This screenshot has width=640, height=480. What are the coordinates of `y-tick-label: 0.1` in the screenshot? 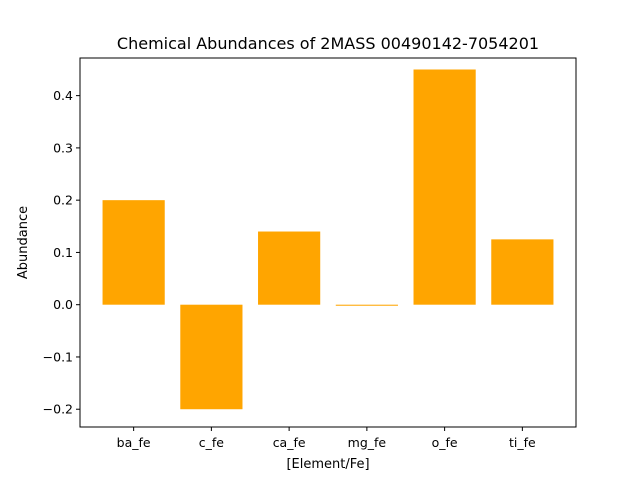 It's located at (63, 252).